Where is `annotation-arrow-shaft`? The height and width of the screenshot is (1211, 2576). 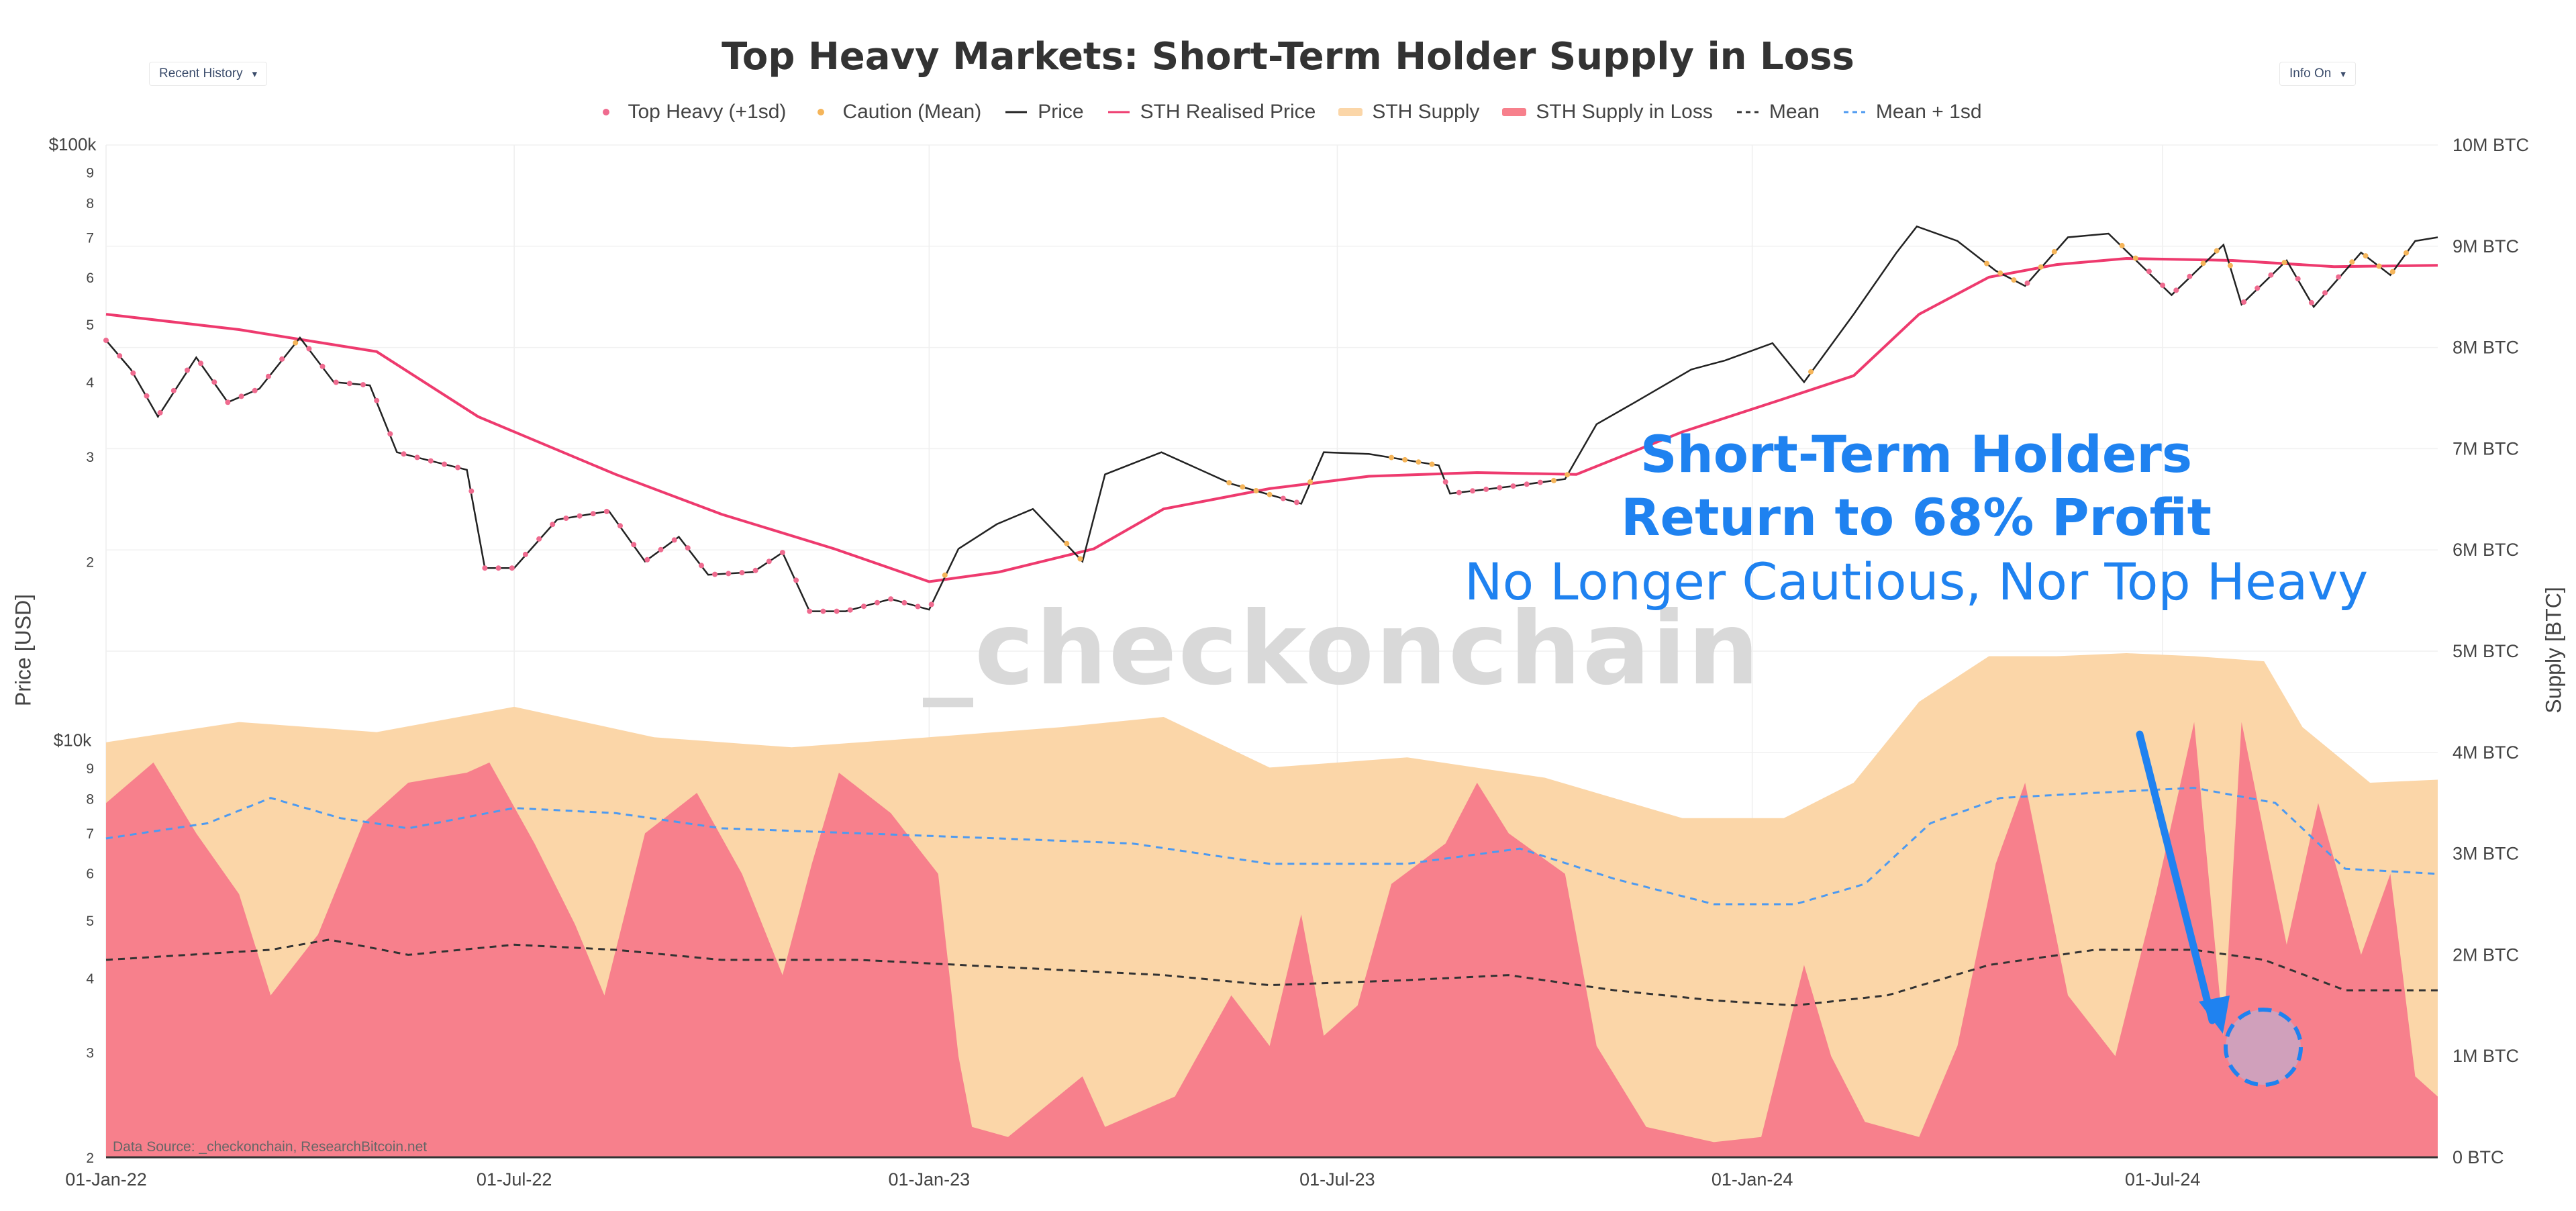 annotation-arrow-shaft is located at coordinates (2176, 877).